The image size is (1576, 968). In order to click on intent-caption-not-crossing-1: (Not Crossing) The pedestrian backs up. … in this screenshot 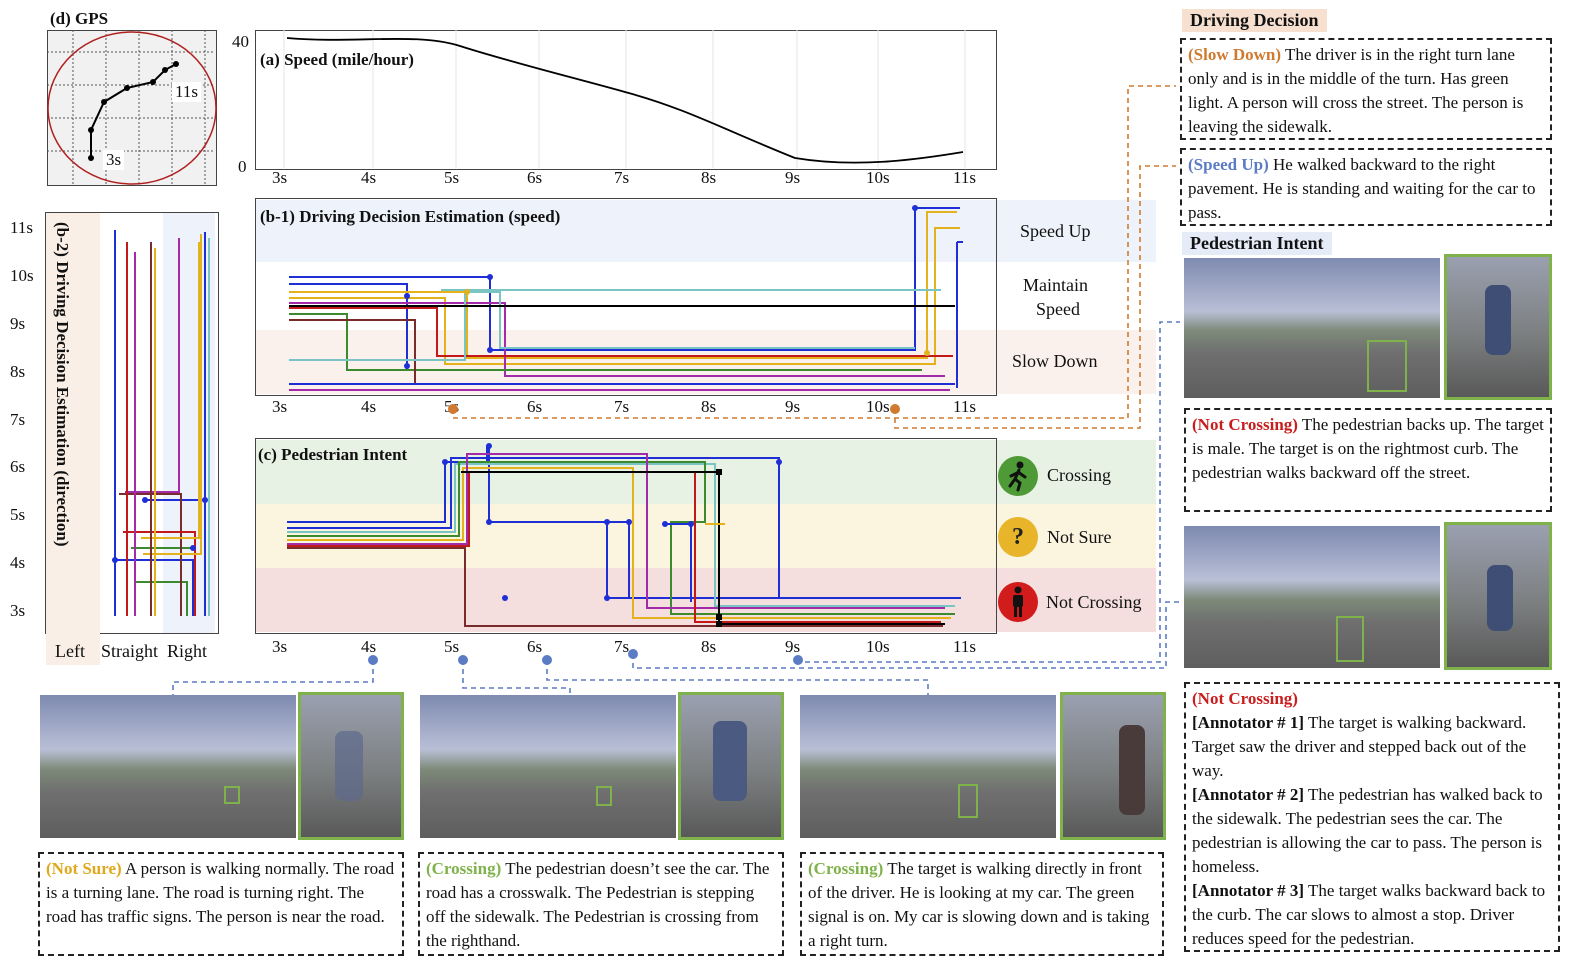, I will do `click(1368, 460)`.